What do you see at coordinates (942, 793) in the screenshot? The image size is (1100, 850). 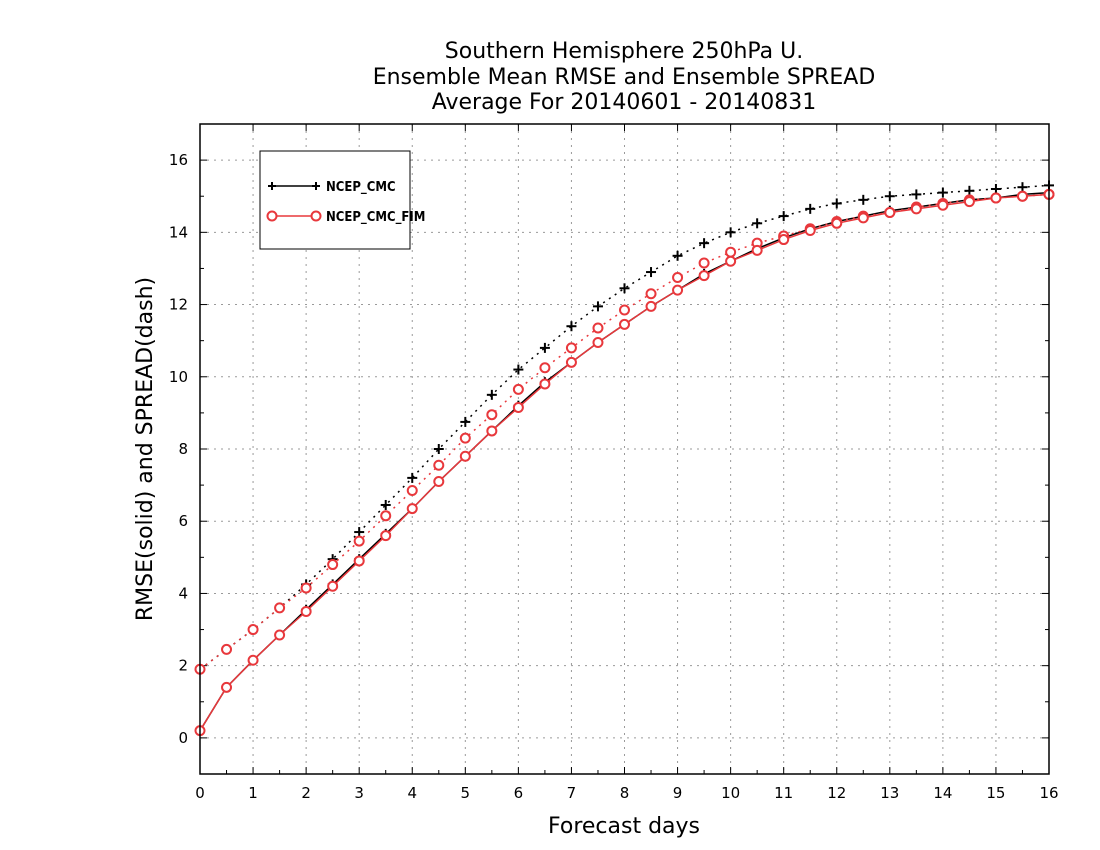 I see `x-tick-label-14: 14` at bounding box center [942, 793].